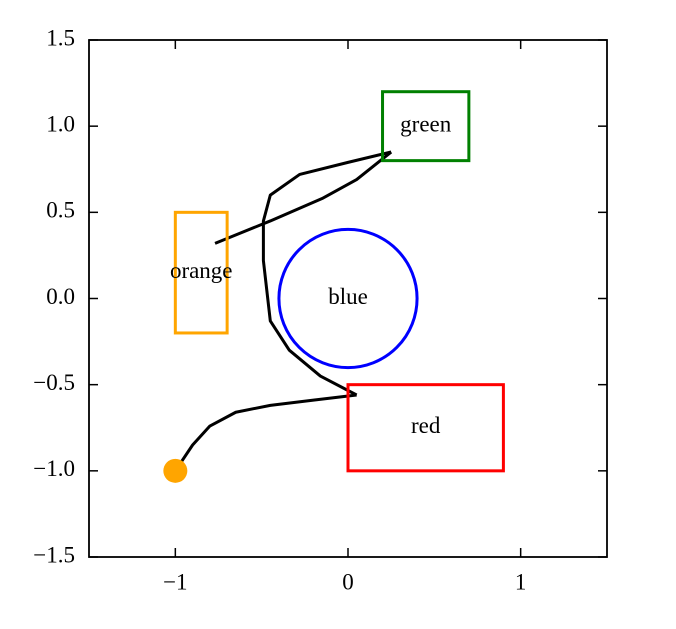  I want to click on y-tick-label: 0.5, so click(60, 210).